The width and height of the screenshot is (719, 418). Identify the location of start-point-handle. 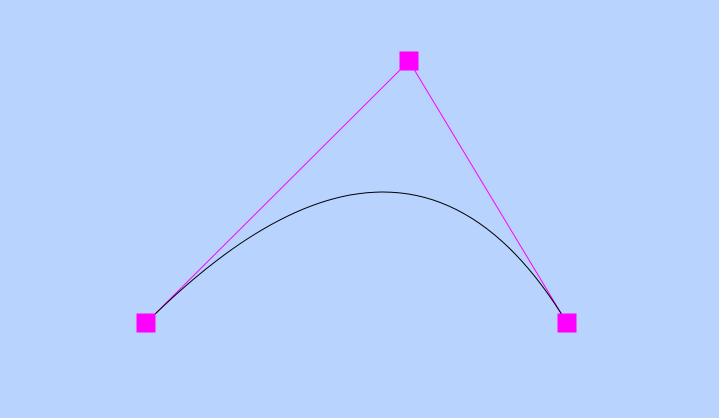
(146, 323).